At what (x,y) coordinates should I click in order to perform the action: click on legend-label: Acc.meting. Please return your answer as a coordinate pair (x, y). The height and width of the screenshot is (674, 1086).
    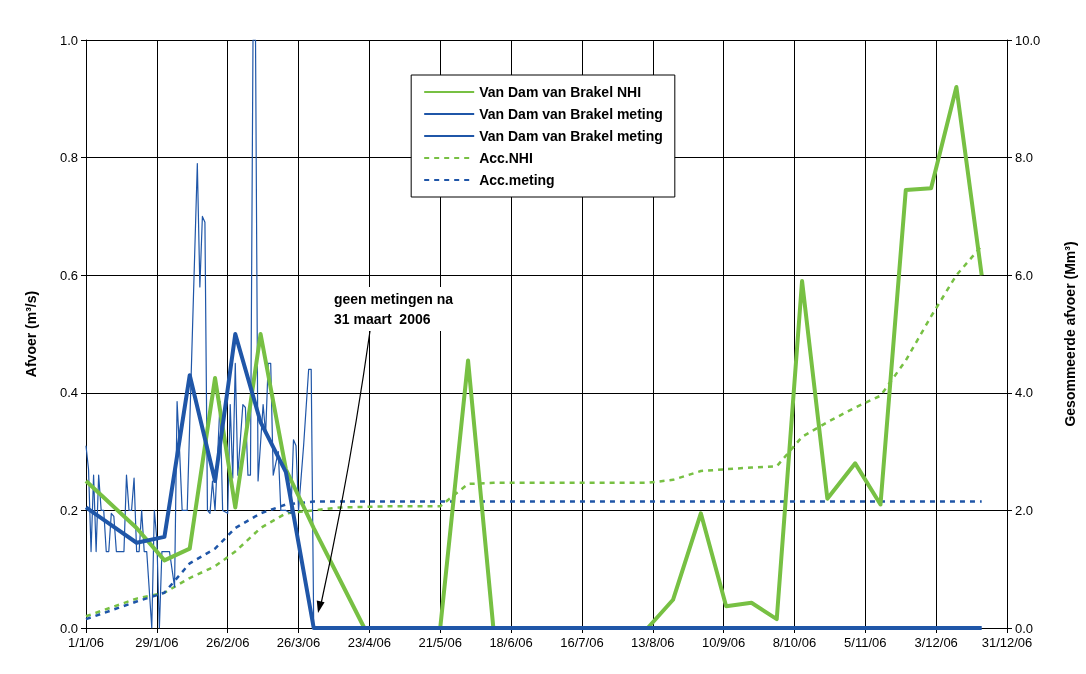
    Looking at the image, I should click on (517, 180).